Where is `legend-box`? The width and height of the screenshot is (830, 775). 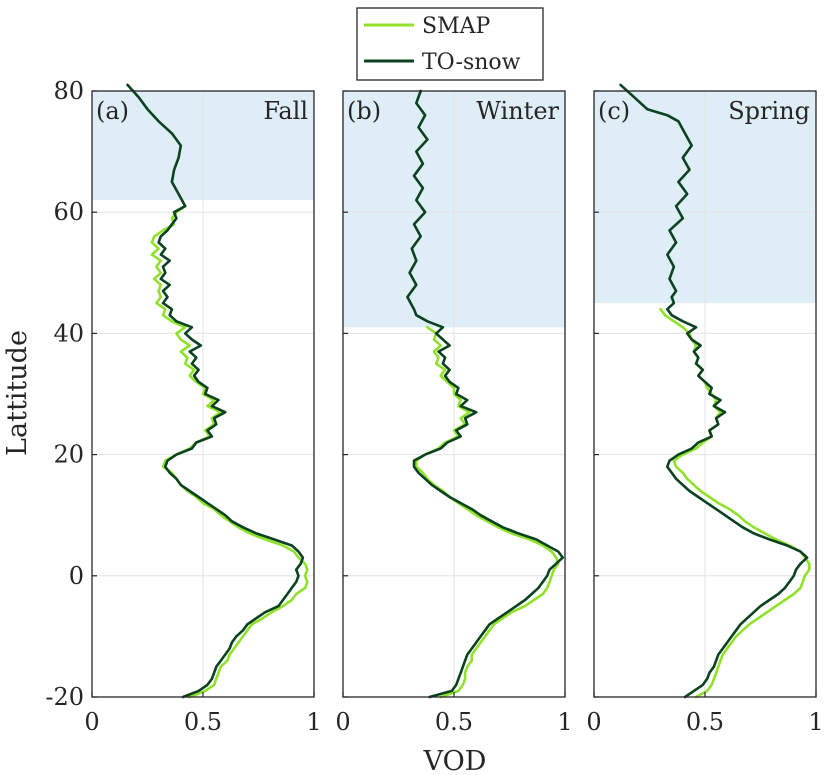
legend-box is located at coordinates (450, 44).